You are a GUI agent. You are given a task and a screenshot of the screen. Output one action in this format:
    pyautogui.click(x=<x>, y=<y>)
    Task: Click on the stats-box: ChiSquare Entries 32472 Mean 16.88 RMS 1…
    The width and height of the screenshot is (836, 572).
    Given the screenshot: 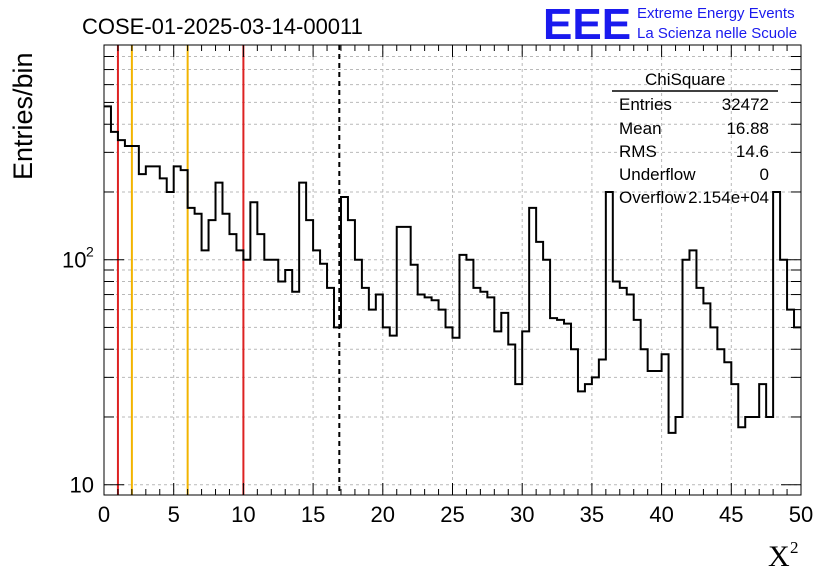 What is the action you would take?
    pyautogui.click(x=695, y=138)
    